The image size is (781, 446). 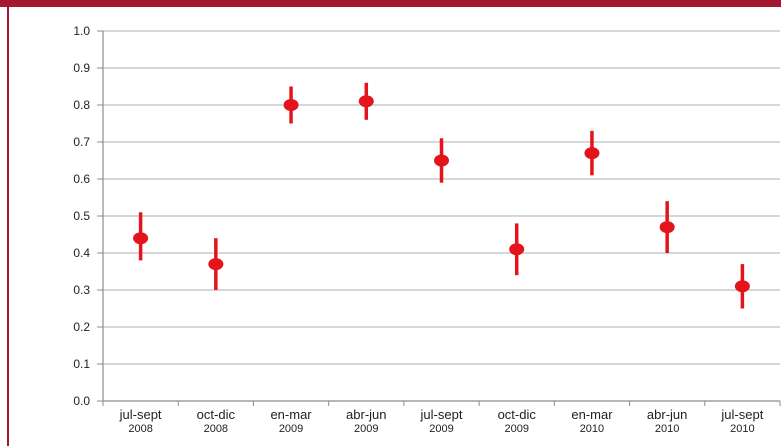 I want to click on y-tick-label: 0.9, so click(x=81, y=68).